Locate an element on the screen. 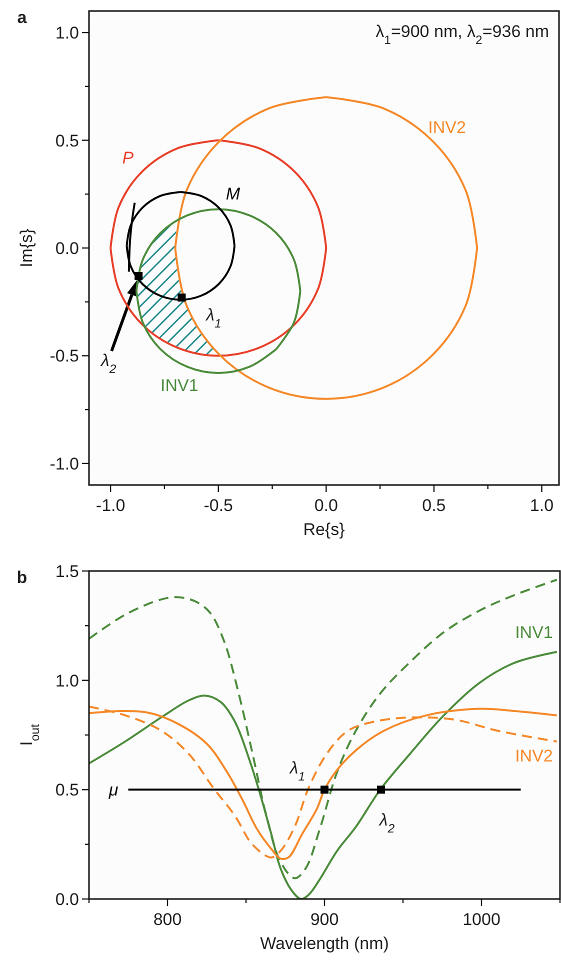 The image size is (561, 961). series-label: μ is located at coordinates (113, 790).